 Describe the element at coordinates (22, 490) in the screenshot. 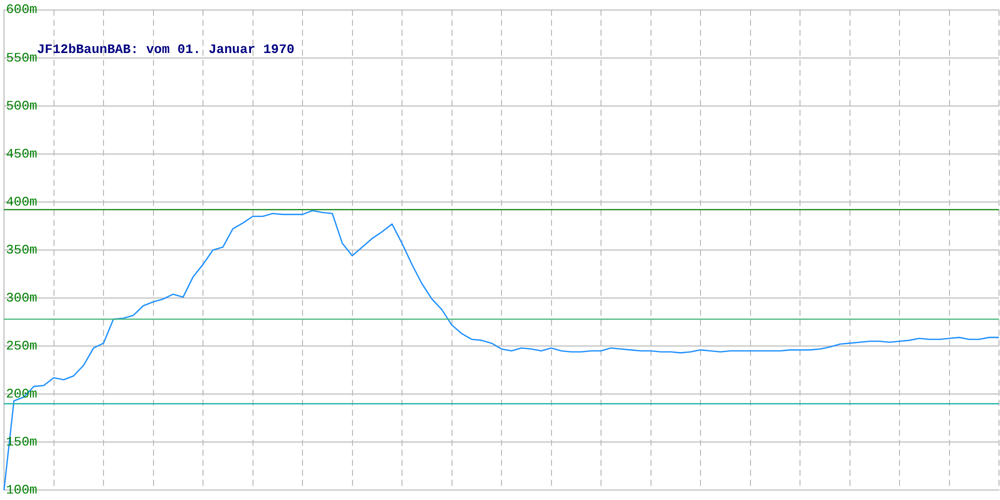

I see `y-tick-label: 100m` at that location.